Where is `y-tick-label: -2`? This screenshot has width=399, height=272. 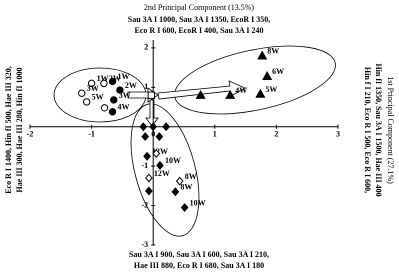
y-tick-label: -2 is located at coordinates (145, 204).